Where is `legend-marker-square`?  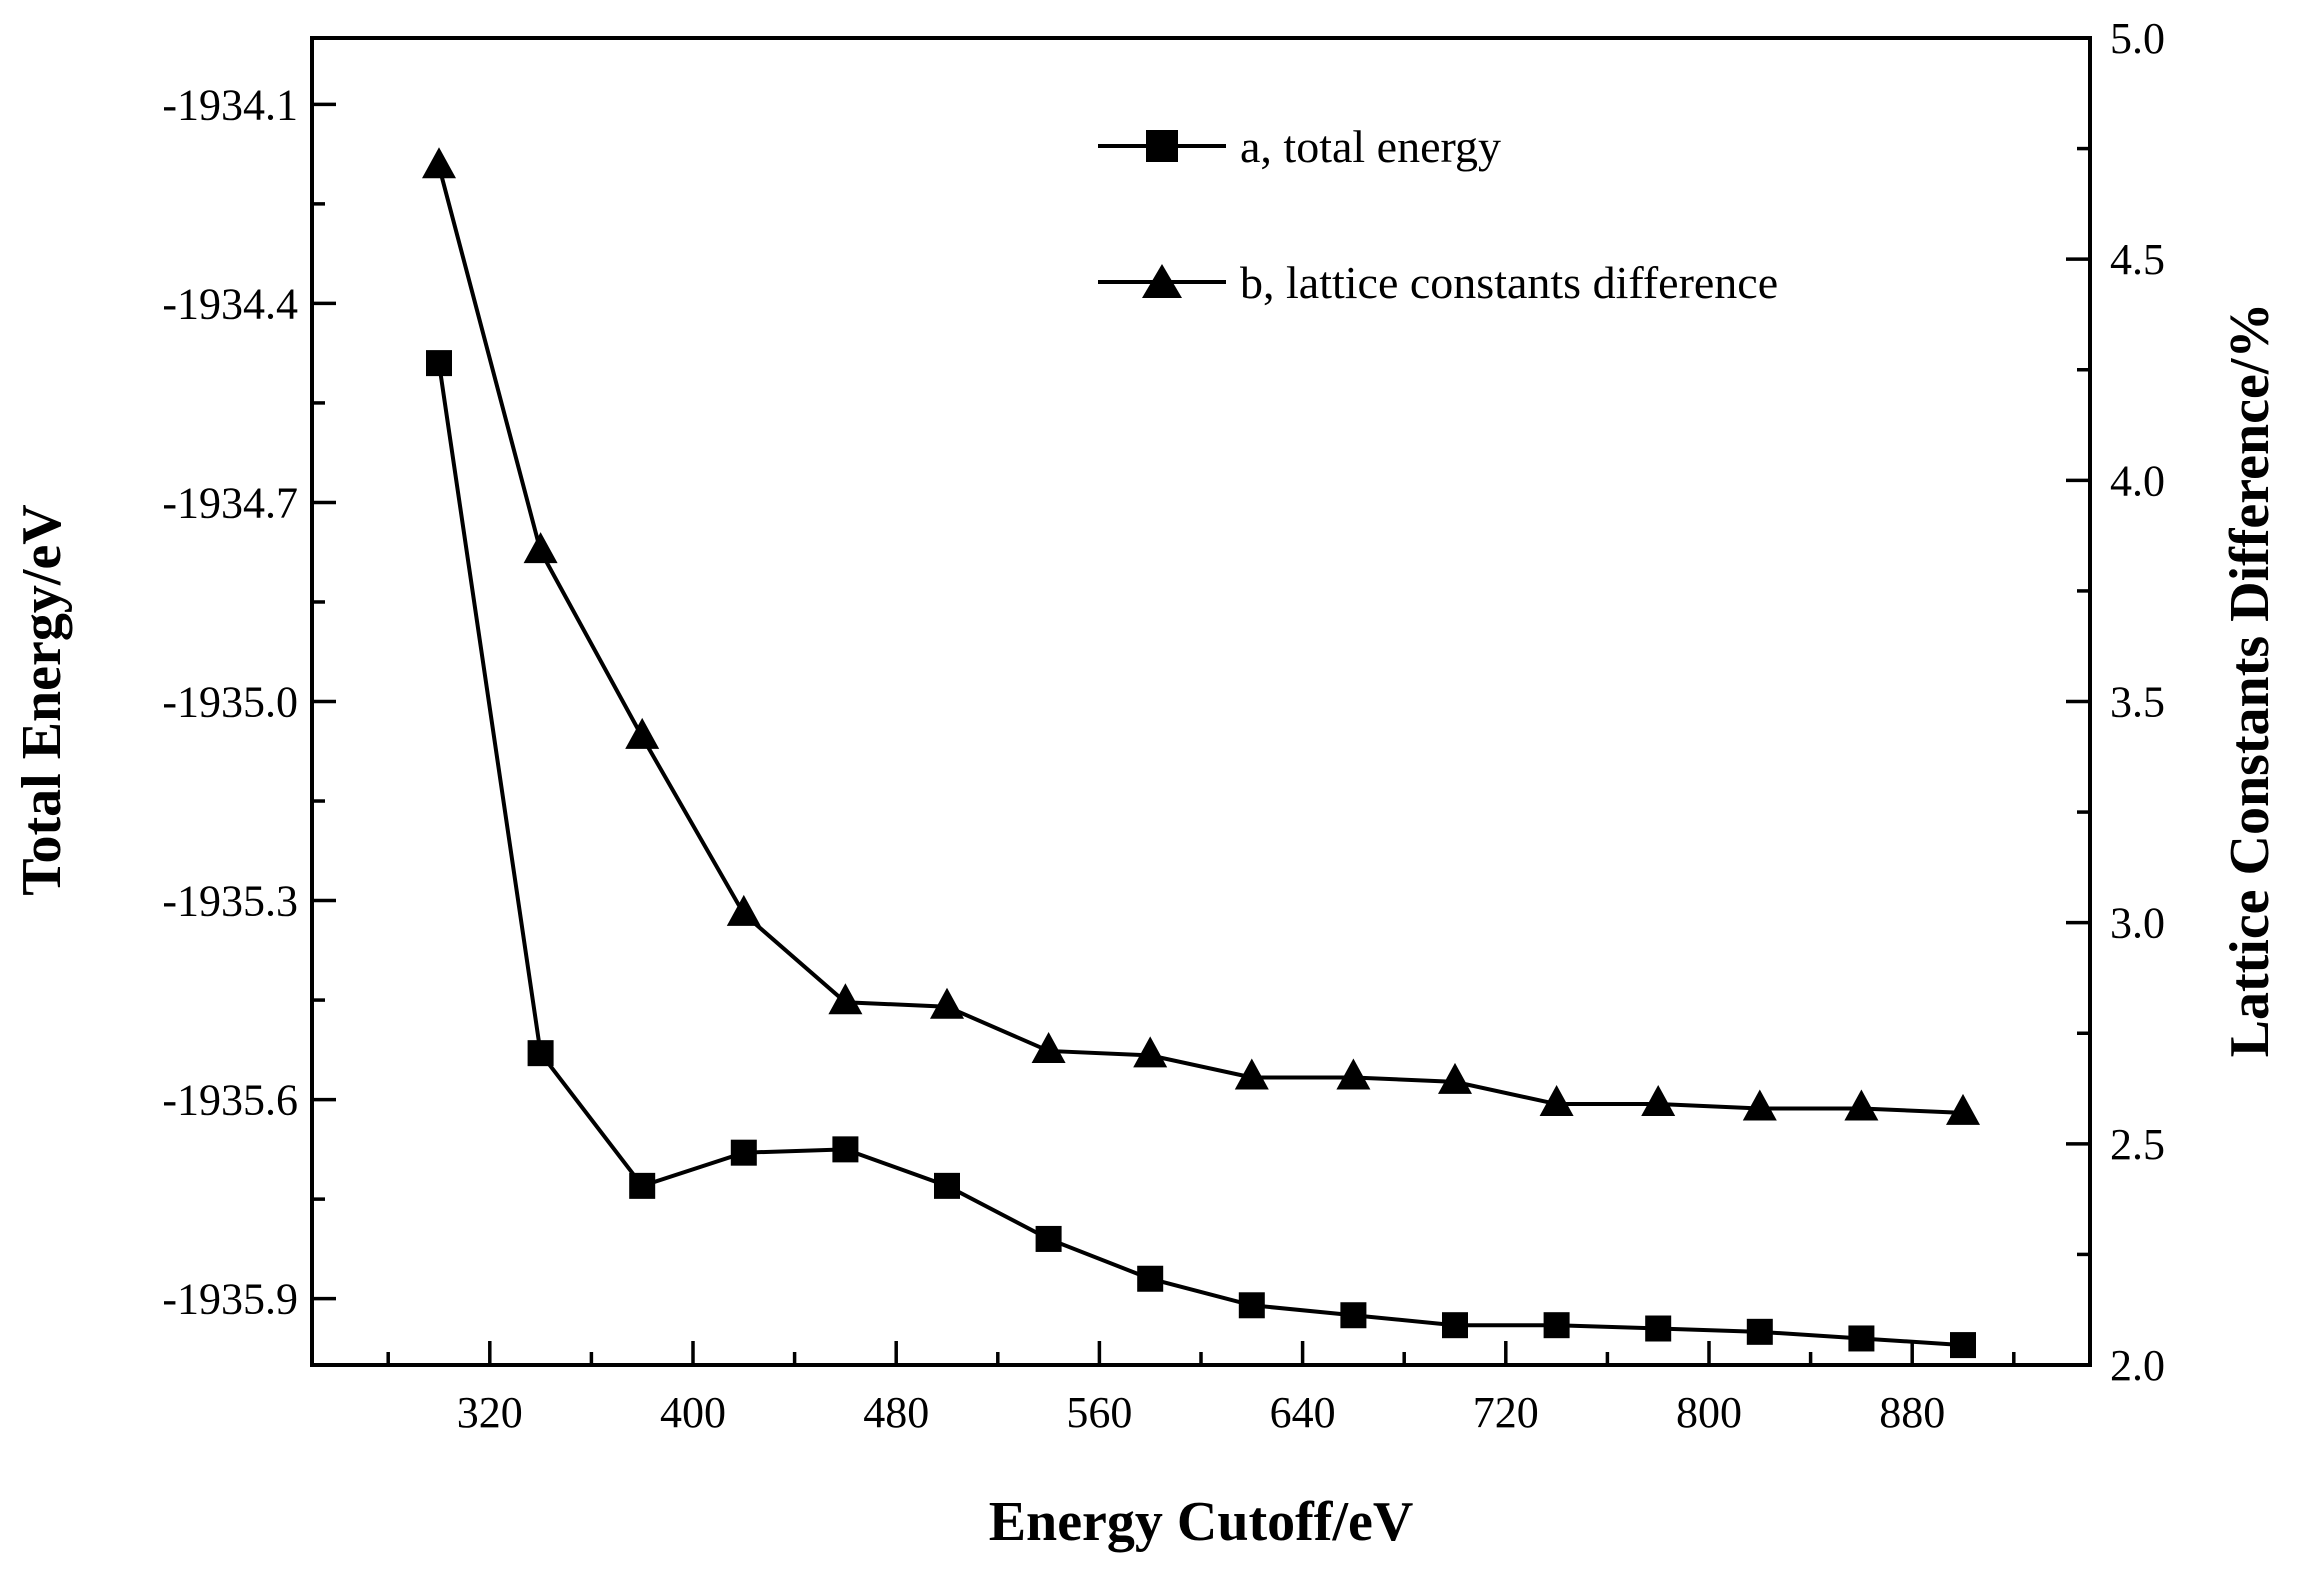 legend-marker-square is located at coordinates (1162, 146).